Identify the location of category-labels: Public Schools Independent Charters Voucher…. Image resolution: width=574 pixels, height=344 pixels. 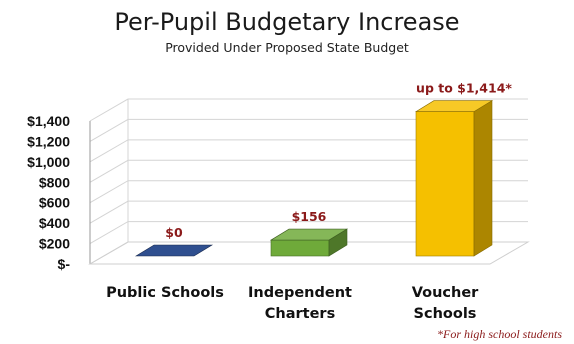
(292, 303).